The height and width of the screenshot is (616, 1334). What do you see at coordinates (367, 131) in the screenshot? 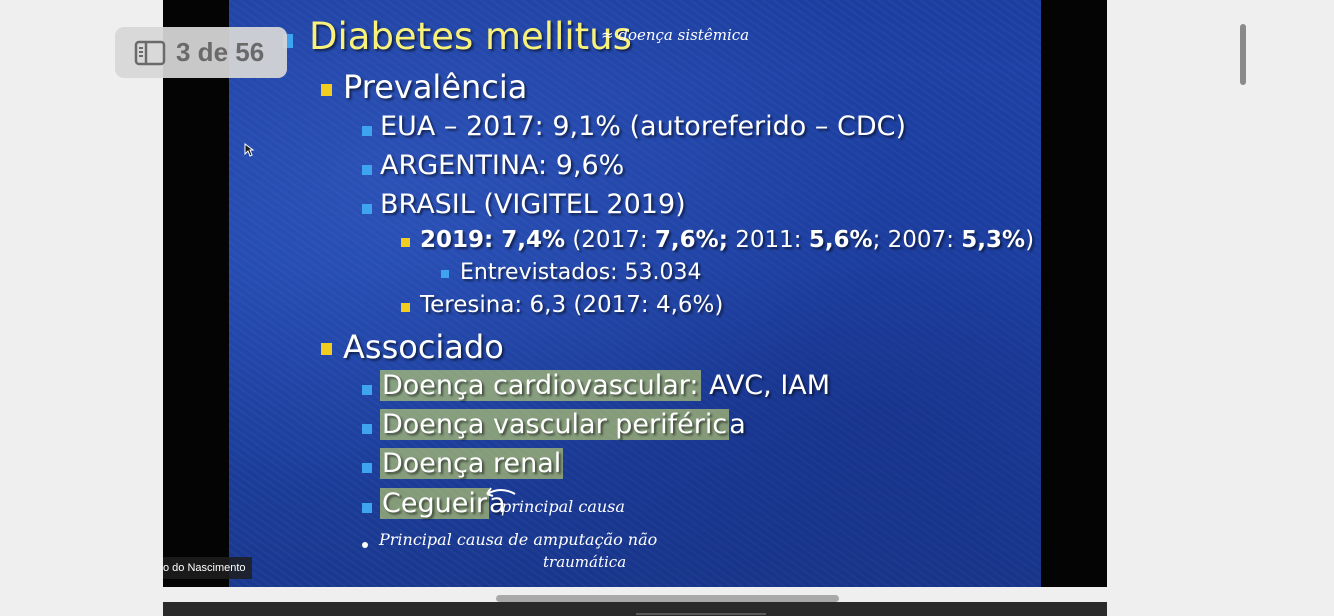
I see `bullet-eua` at bounding box center [367, 131].